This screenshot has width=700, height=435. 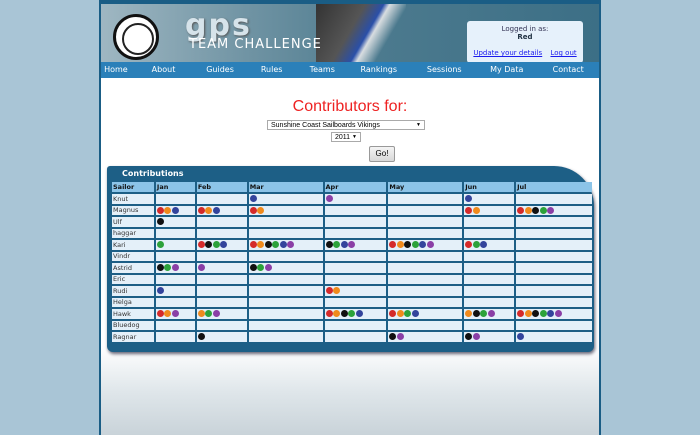 What do you see at coordinates (133, 325) in the screenshot?
I see `sailor-name: Bluedog` at bounding box center [133, 325].